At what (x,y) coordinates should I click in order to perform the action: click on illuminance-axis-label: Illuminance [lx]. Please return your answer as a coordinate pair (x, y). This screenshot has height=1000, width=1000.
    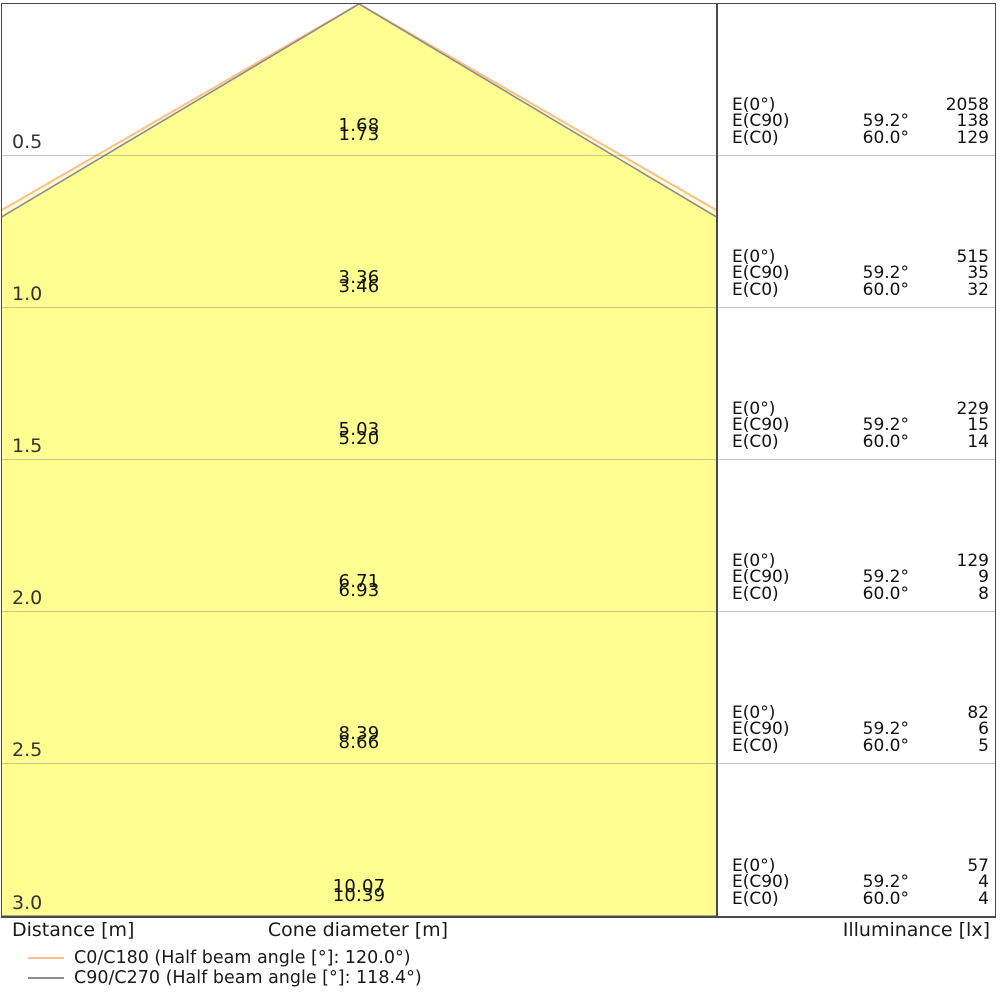
    Looking at the image, I should click on (916, 930).